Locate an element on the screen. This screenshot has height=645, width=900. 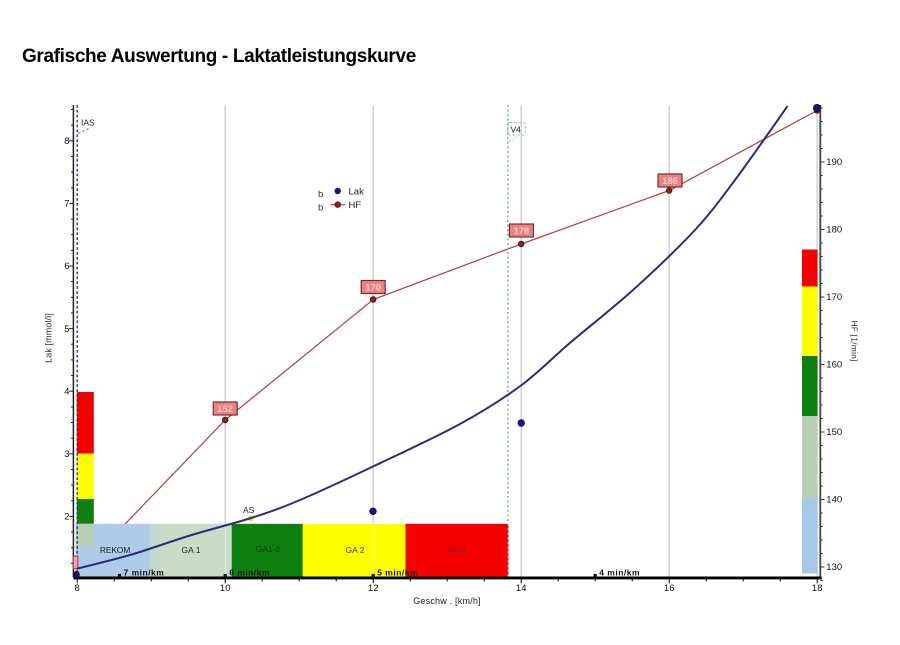
svg-text: 4 min/km is located at coordinates (619, 573).